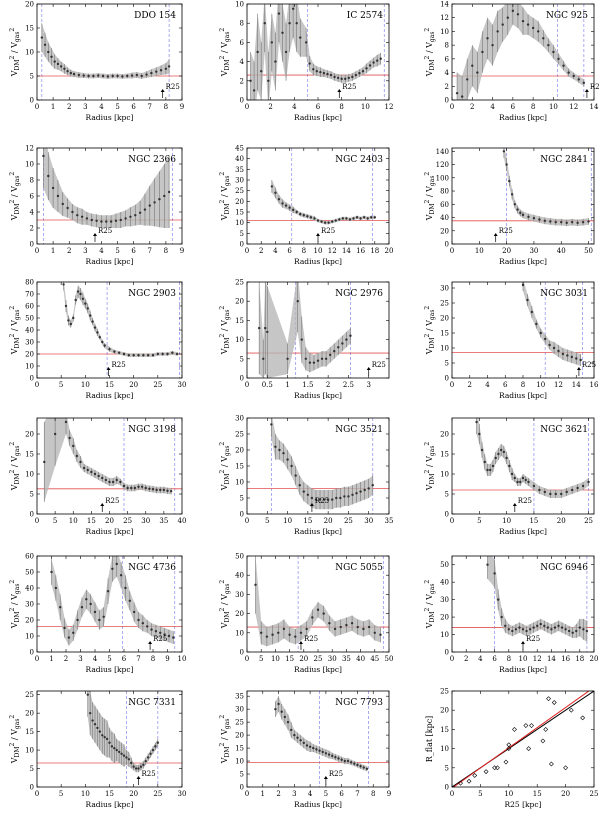 The image size is (600, 819). What do you see at coordinates (239, 170) in the screenshot?
I see `y-tick-label: 35` at bounding box center [239, 170].